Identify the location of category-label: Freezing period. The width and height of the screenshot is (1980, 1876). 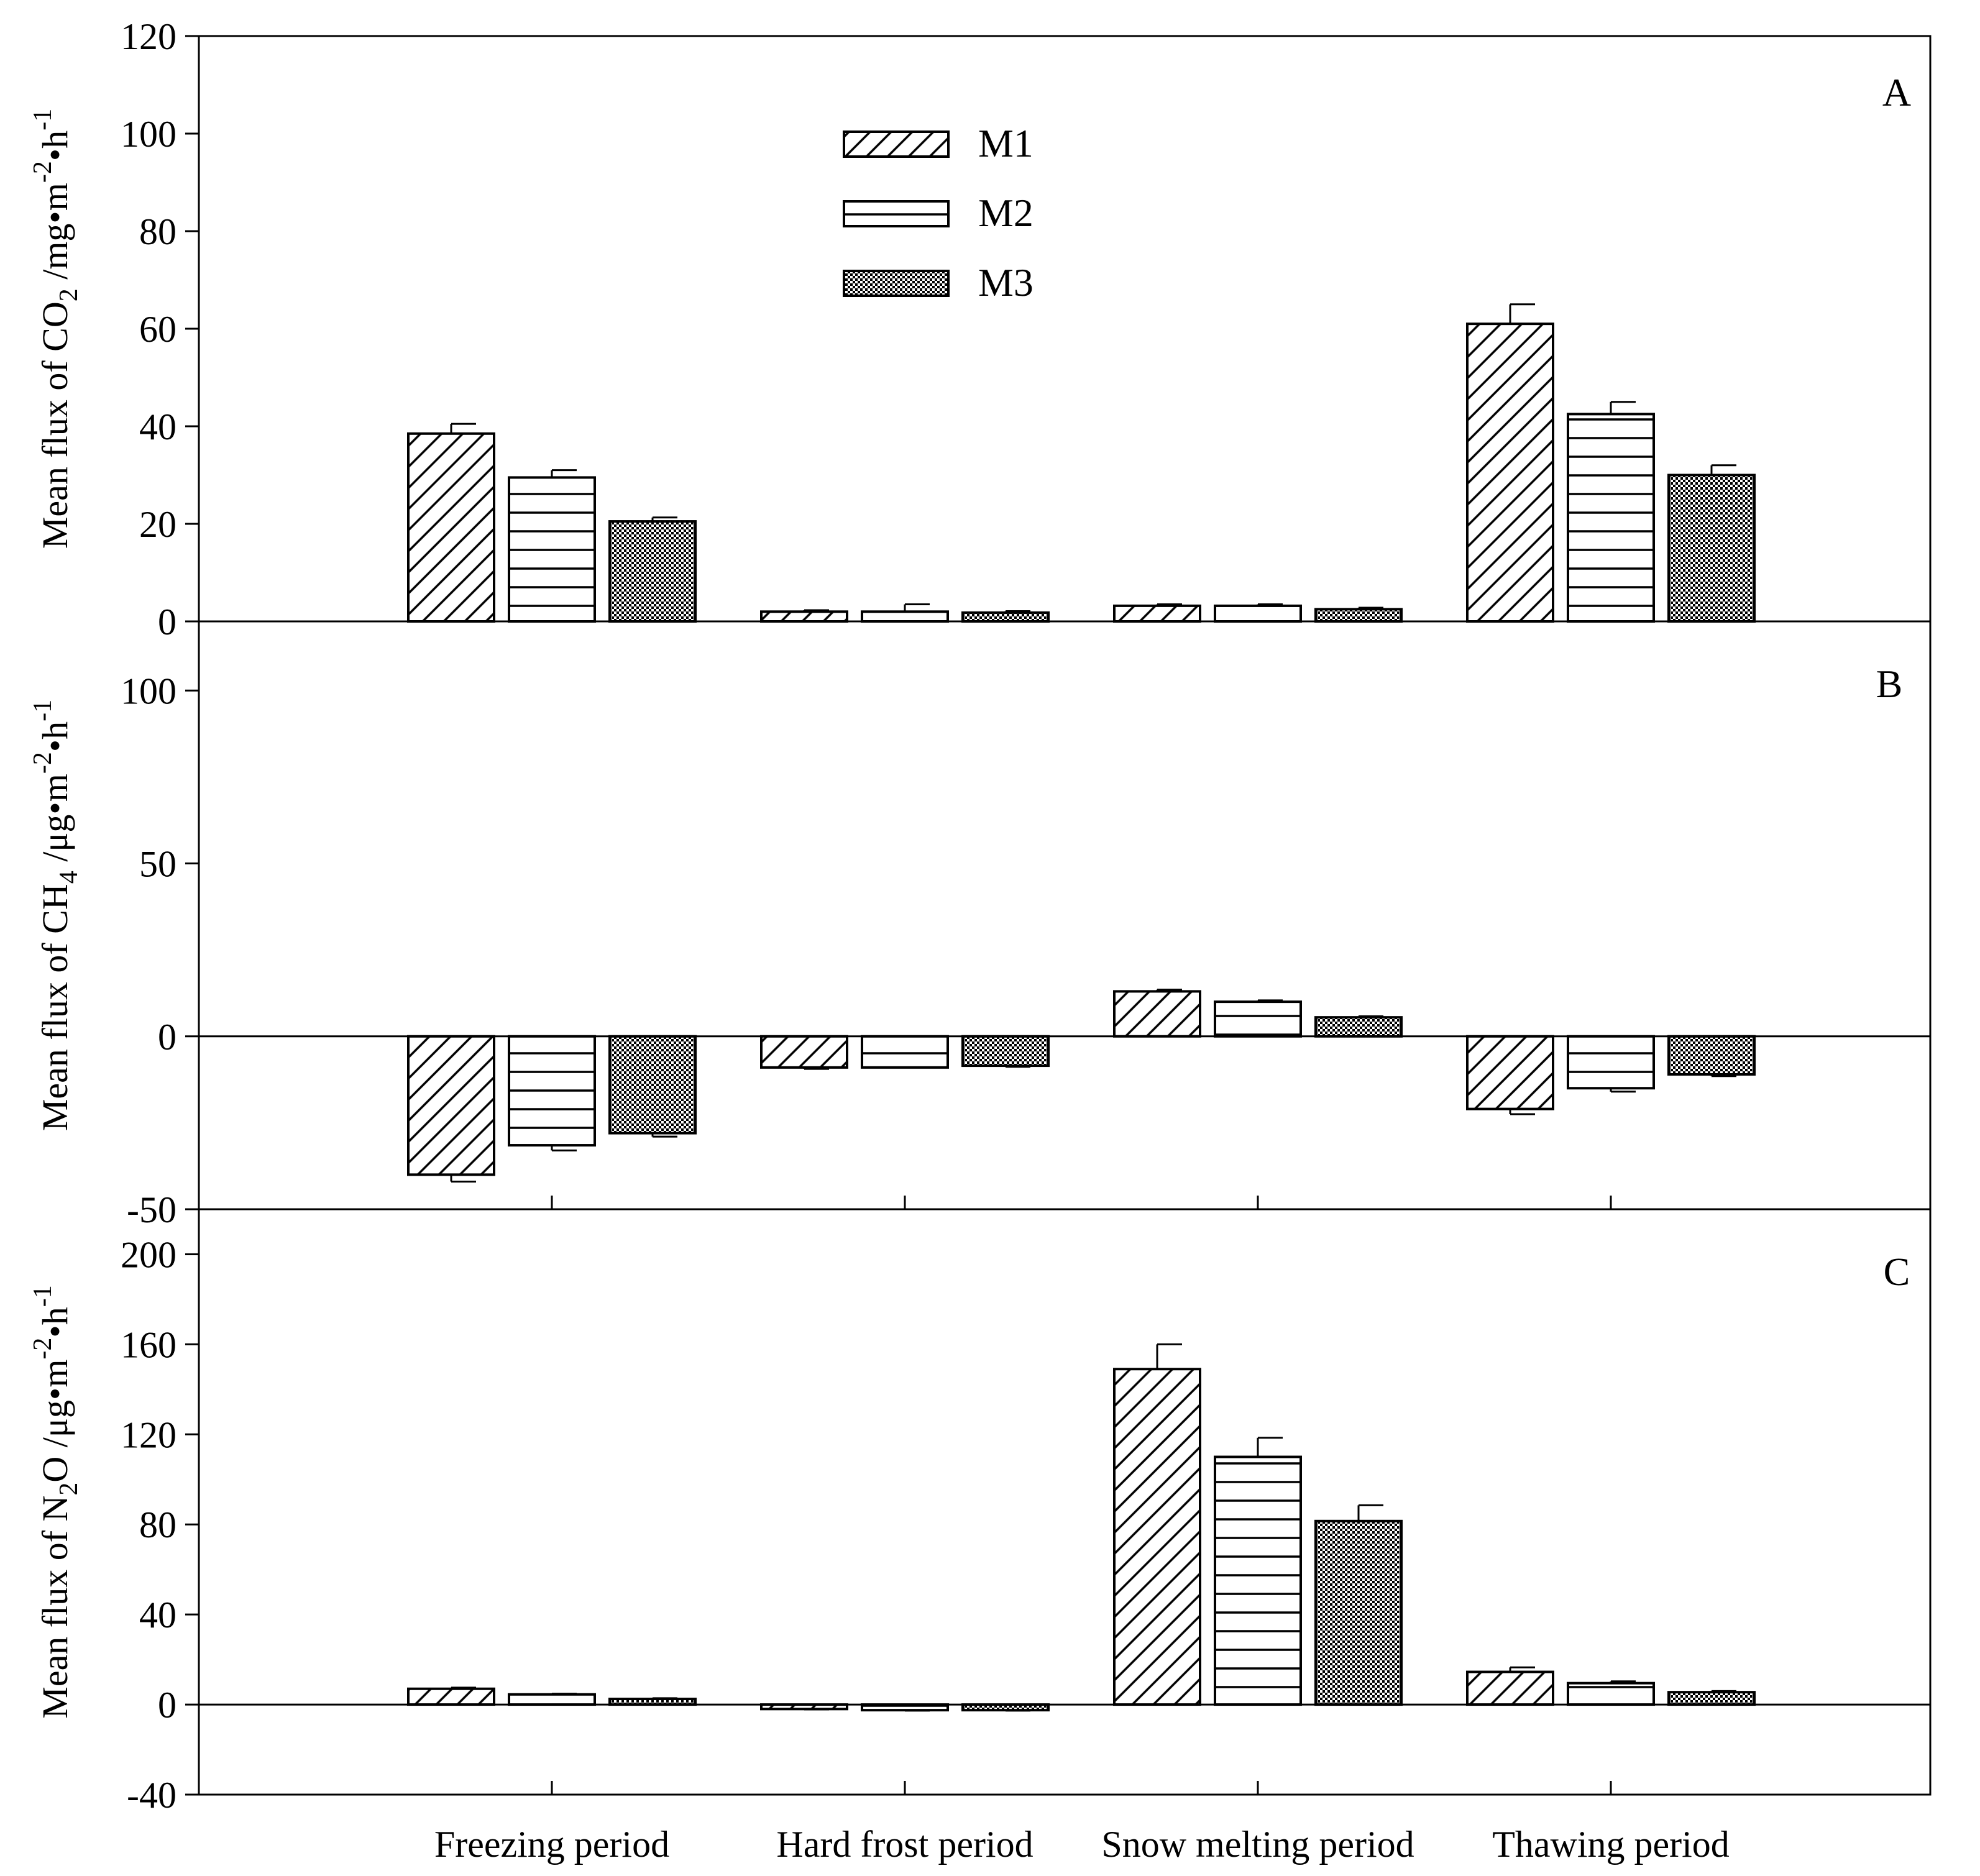
(551, 1844).